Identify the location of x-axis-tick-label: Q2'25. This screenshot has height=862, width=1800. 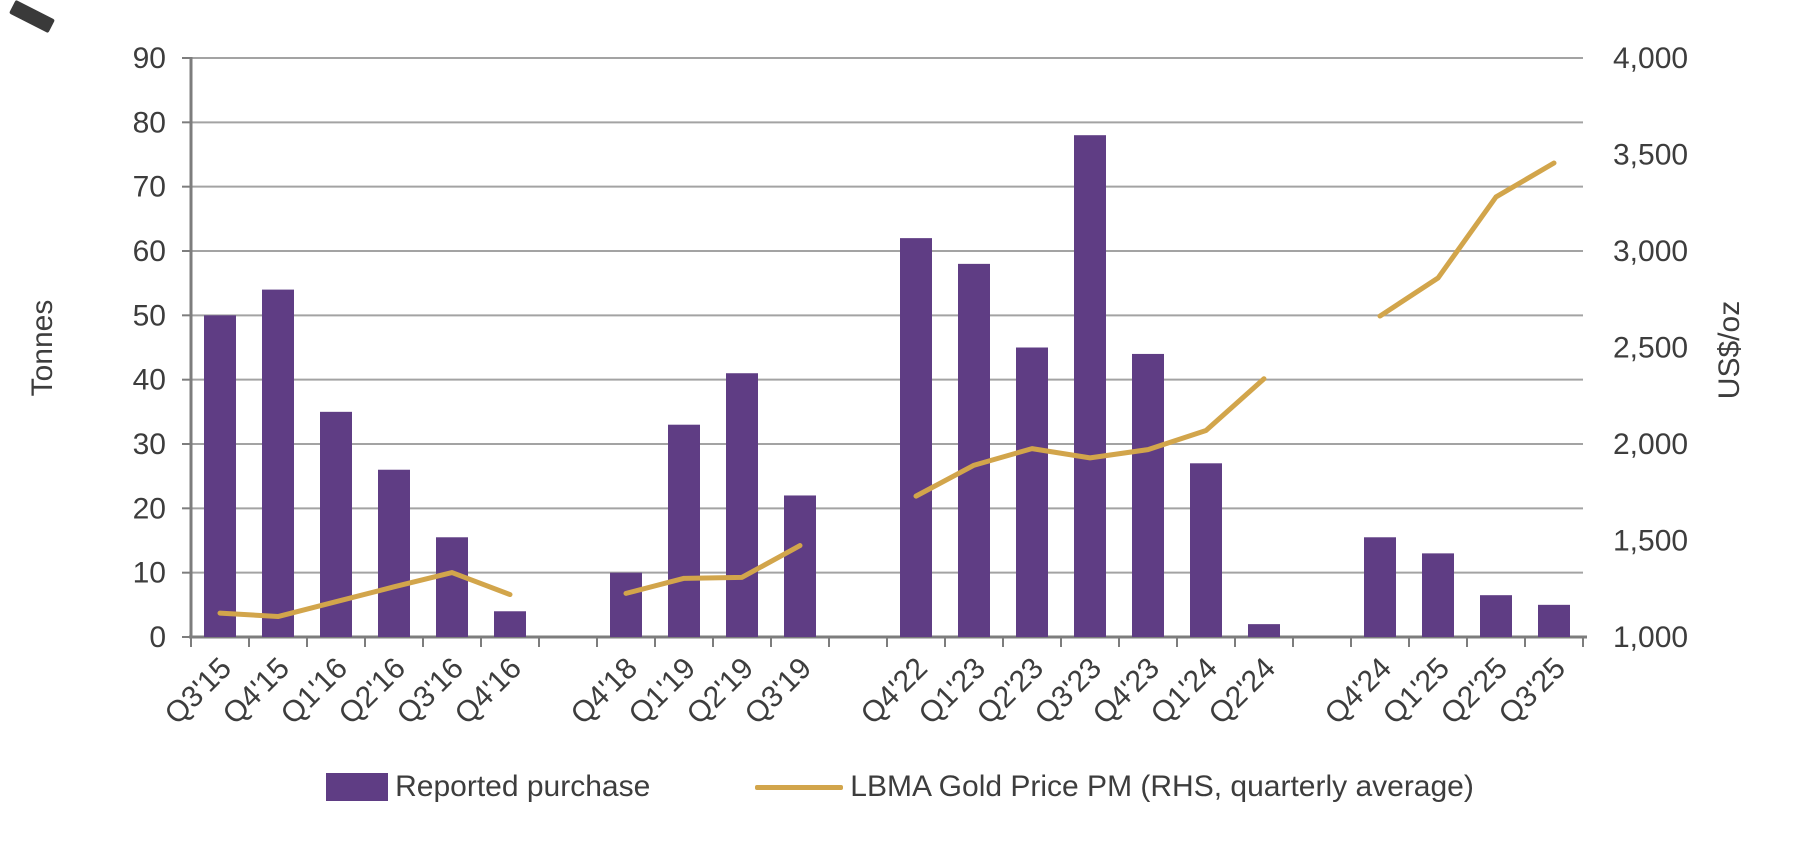
(1474, 691).